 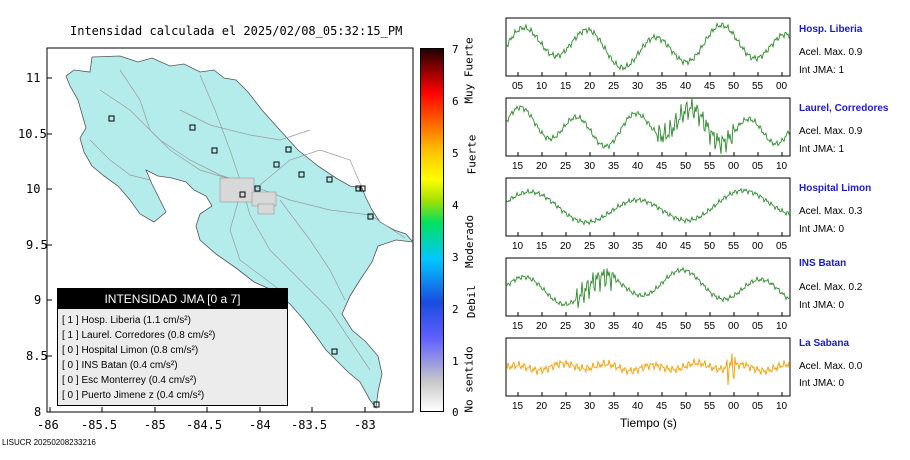 I want to click on colorbar-tick: 6, so click(x=455, y=101).